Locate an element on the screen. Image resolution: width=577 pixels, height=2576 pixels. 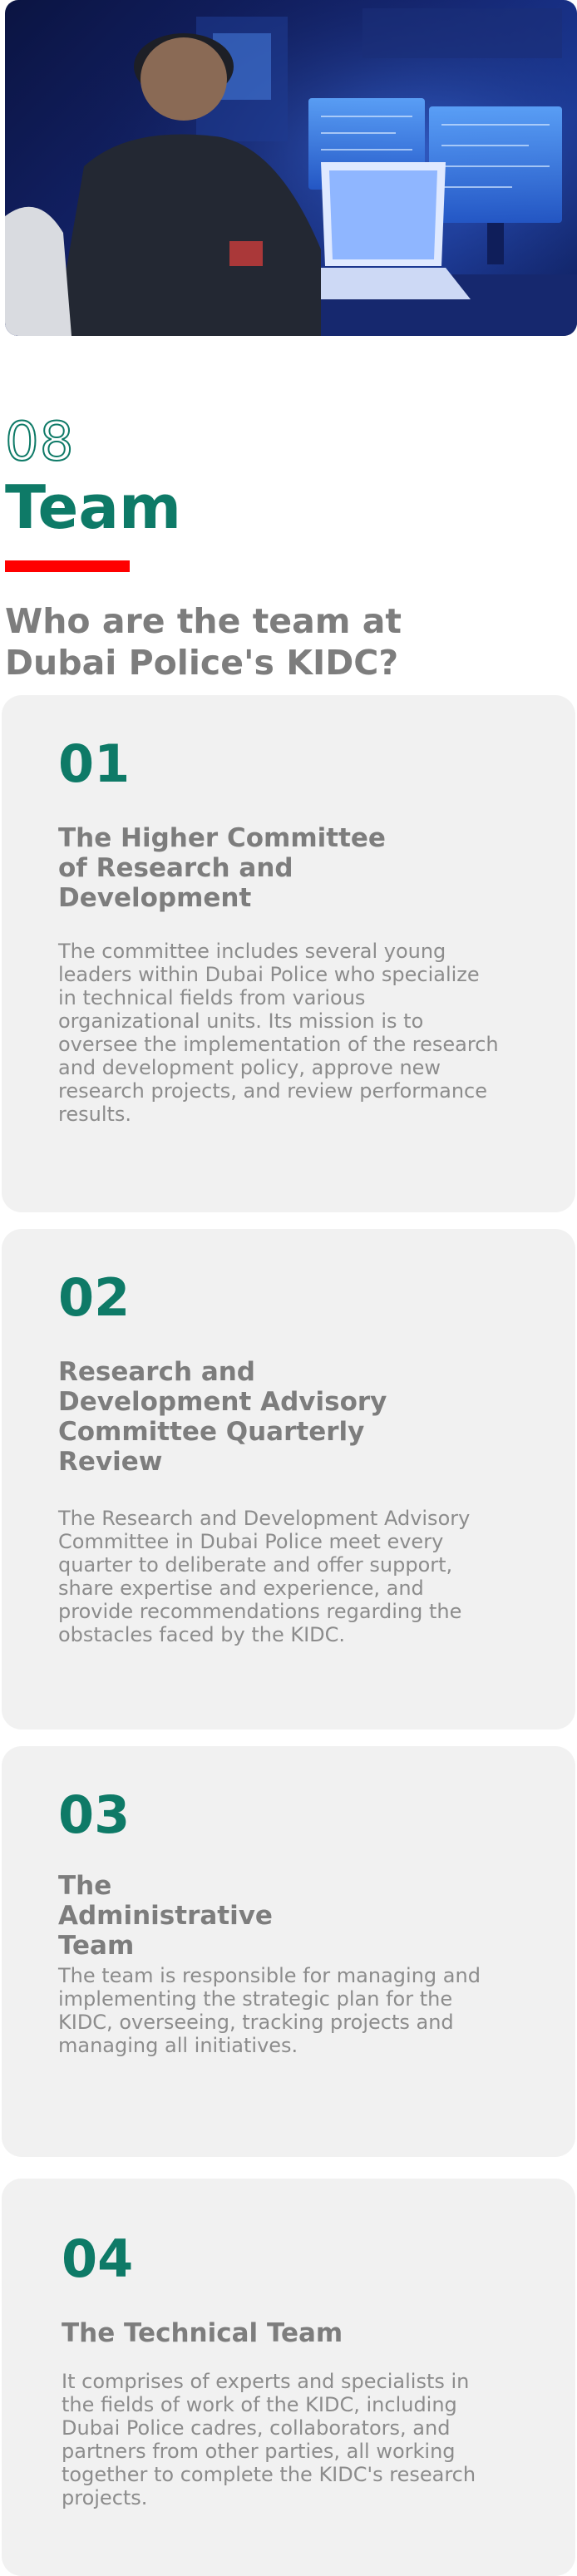
section-number: 08 is located at coordinates (40, 442).